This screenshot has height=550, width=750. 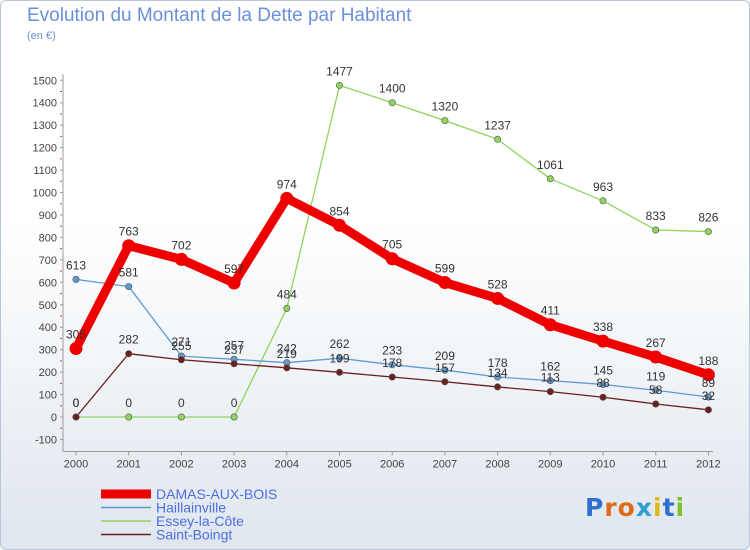 I want to click on data-label-1: 581, so click(x=129, y=273).